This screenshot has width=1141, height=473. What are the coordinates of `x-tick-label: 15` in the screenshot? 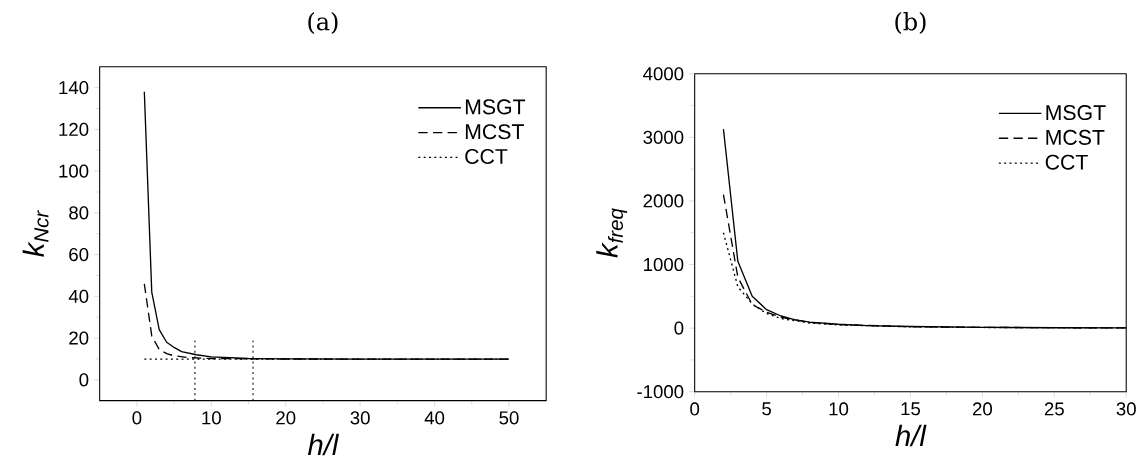 It's located at (911, 409).